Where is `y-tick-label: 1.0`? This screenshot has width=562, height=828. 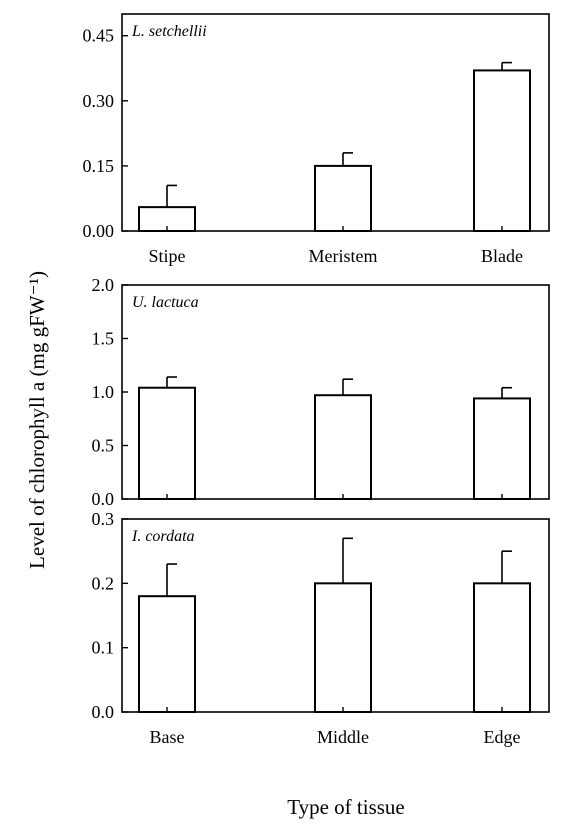
y-tick-label: 1.0 is located at coordinates (103, 392).